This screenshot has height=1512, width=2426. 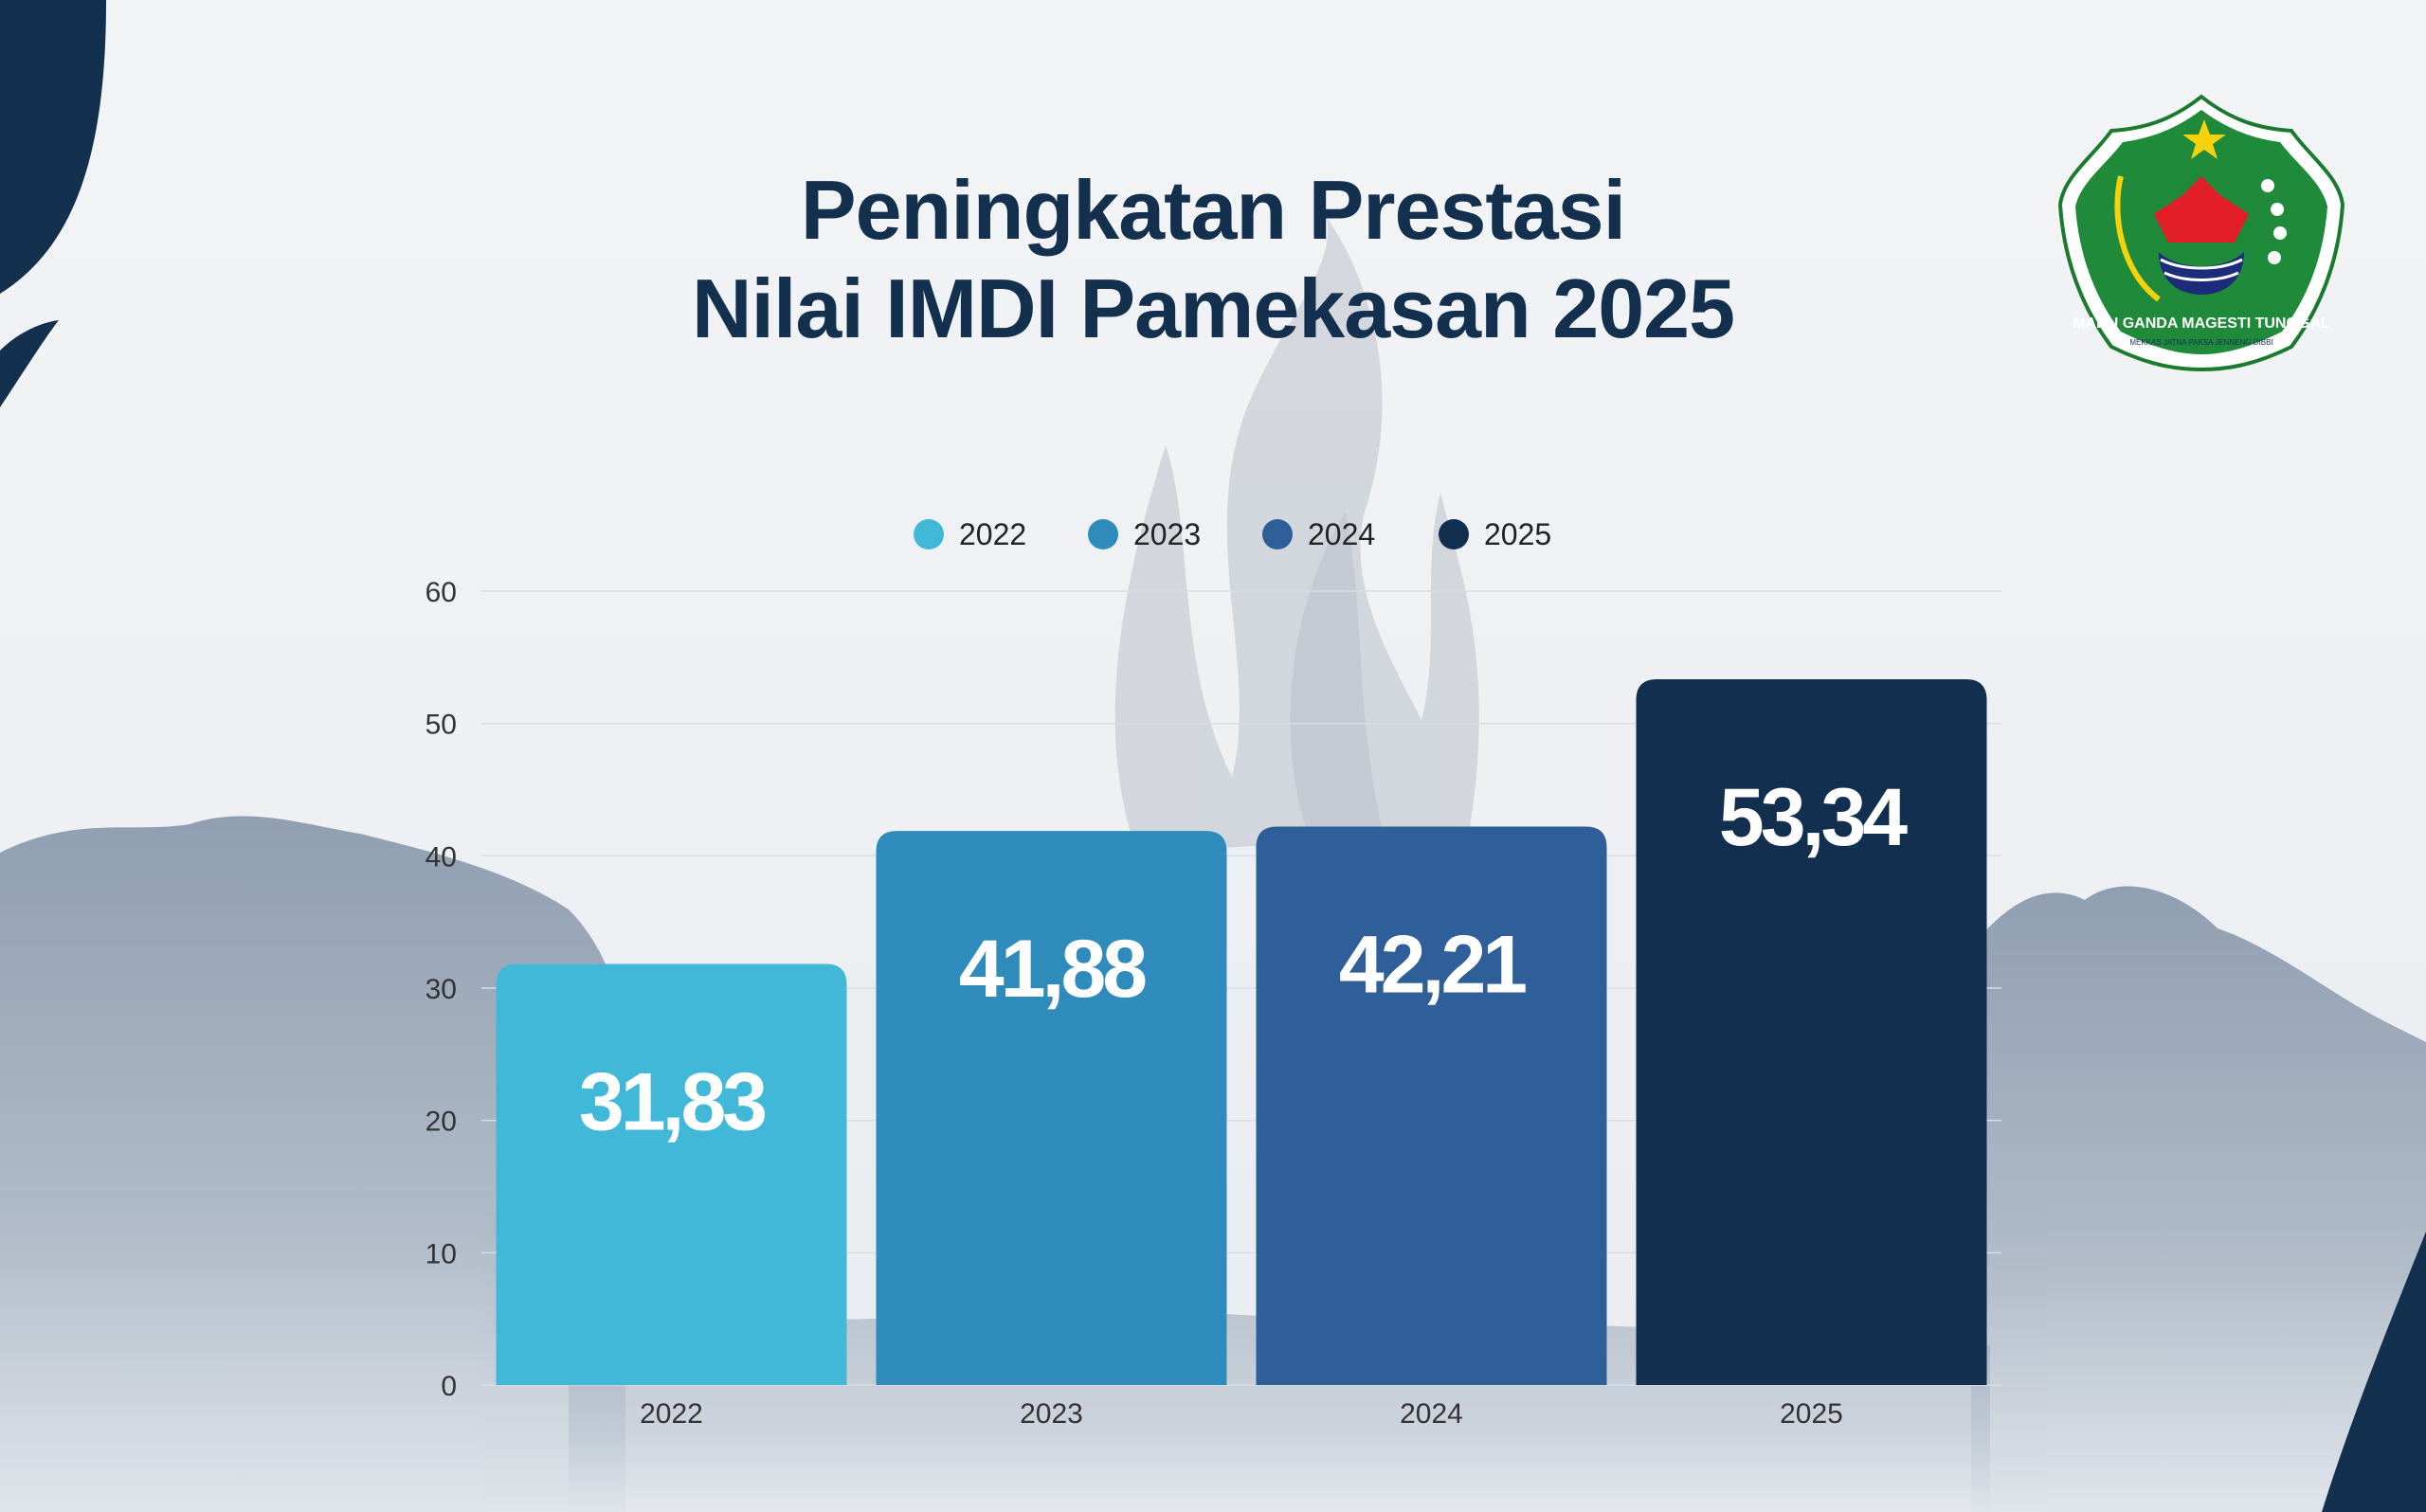 I want to click on legend-label: 2025, so click(x=1517, y=534).